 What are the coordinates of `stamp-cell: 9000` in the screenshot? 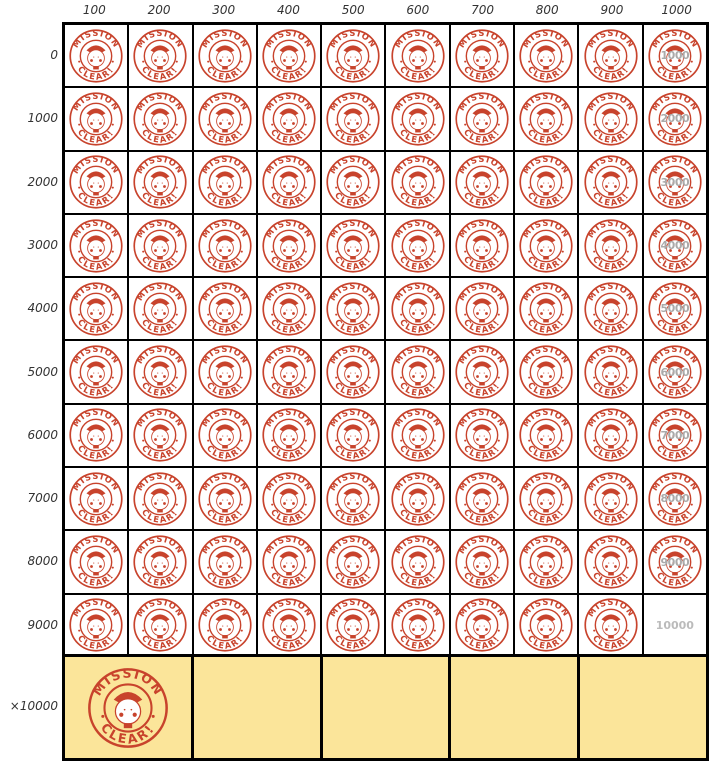 It's located at (674, 562).